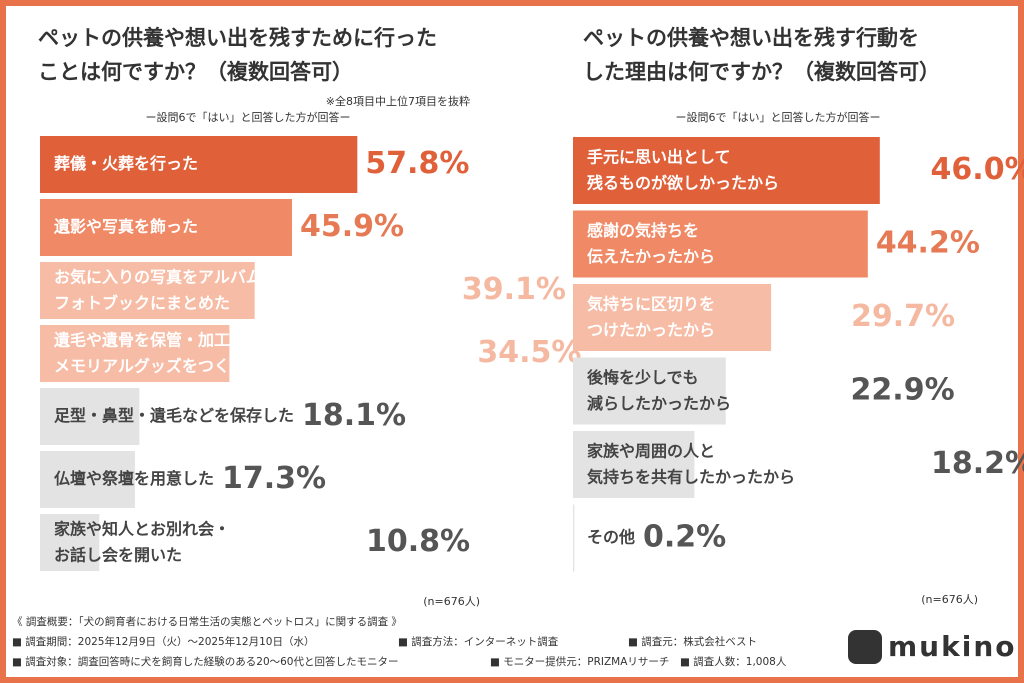 This screenshot has height=683, width=1024. Describe the element at coordinates (417, 163) in the screenshot. I see `value-label: 57.8%` at that location.